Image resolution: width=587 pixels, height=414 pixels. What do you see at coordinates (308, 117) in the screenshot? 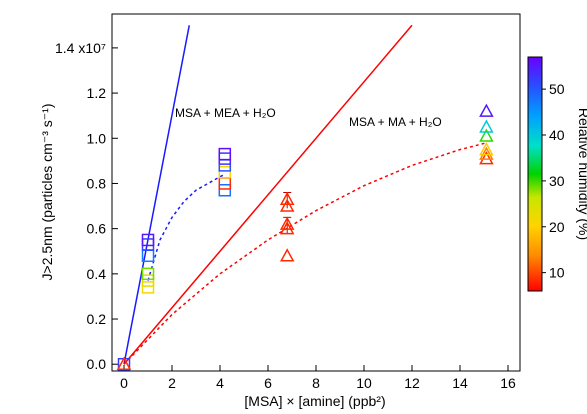
I see `series-annotations: MSA + MEA + H₂O MSA + MA + H₂O` at bounding box center [308, 117].